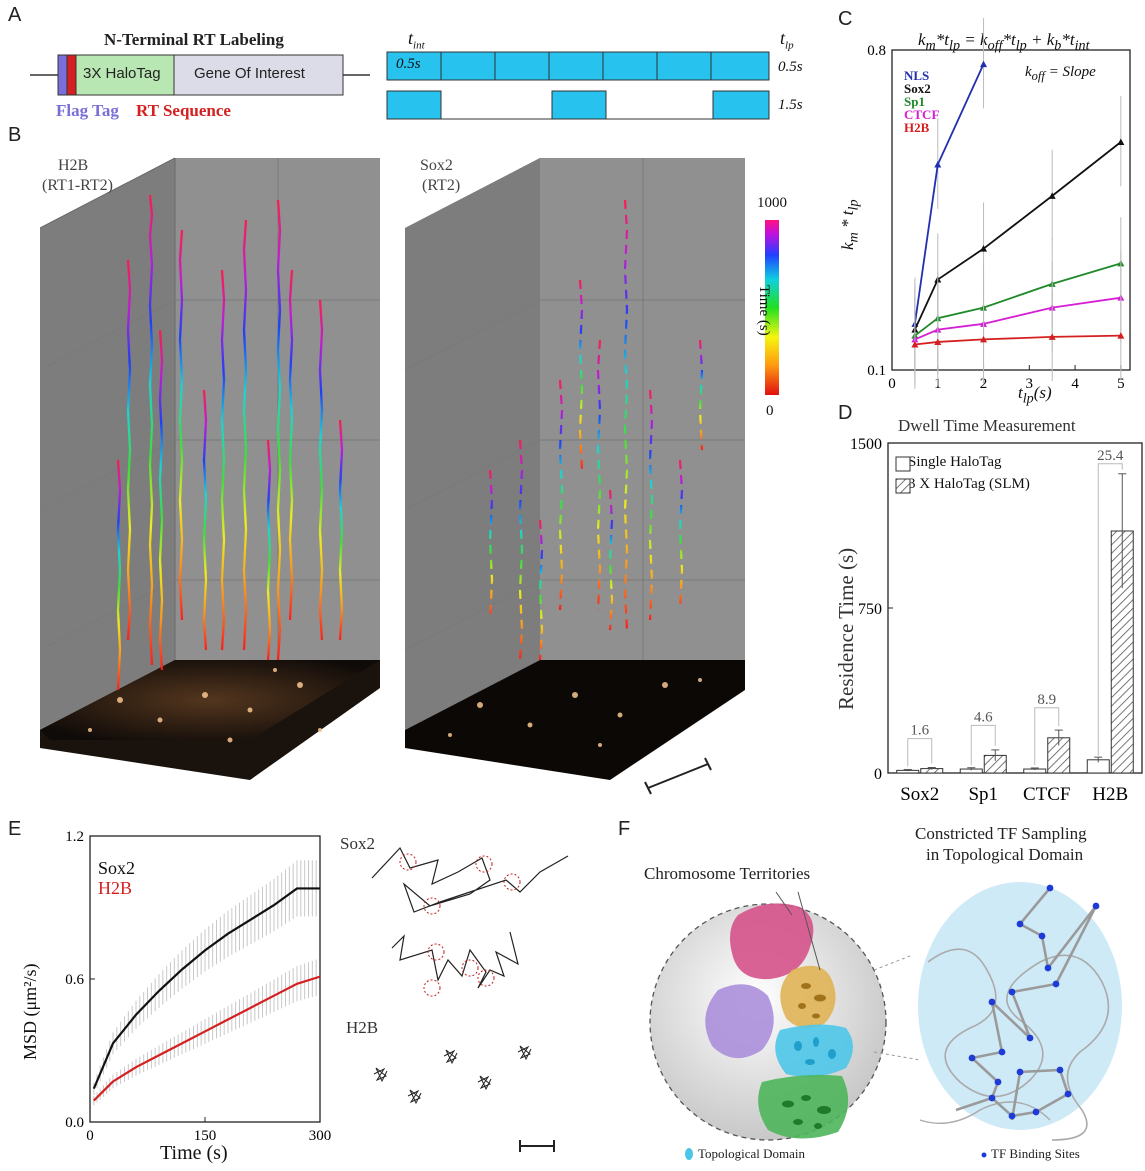  Describe the element at coordinates (416, 40) in the screenshot. I see `t-int-label: tint` at that location.